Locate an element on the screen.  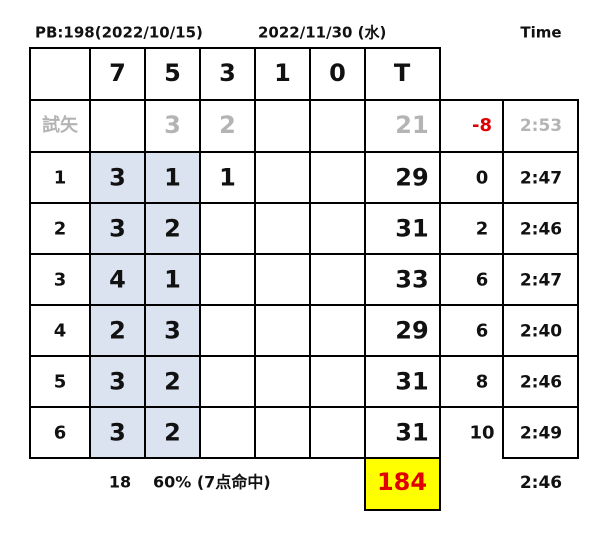
trial-cell: 2 is located at coordinates (227, 125).